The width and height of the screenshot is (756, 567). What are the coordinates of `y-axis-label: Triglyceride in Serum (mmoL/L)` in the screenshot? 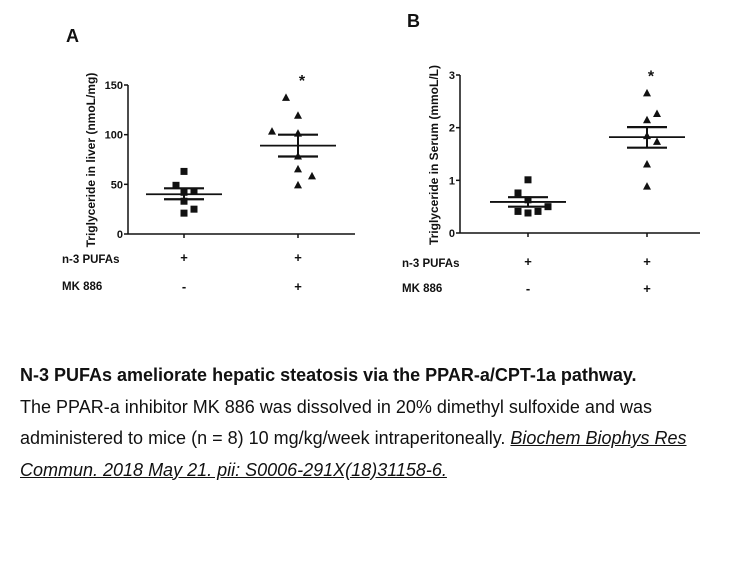 It's located at (434, 155).